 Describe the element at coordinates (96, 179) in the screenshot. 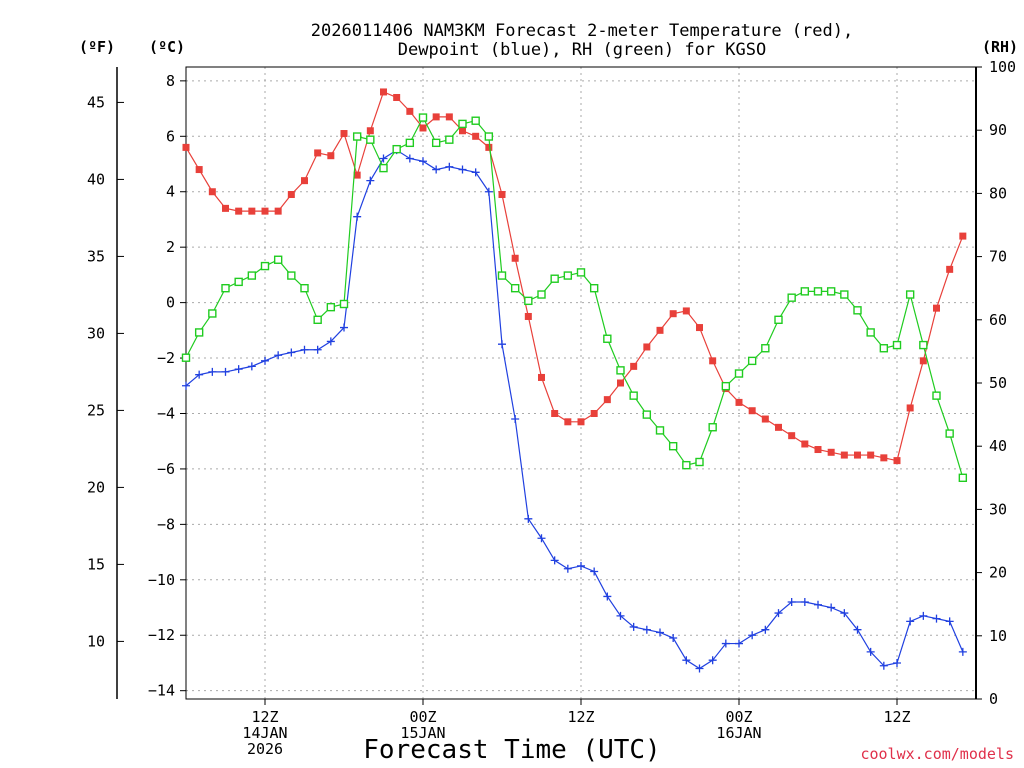

I see `fahrenheit-tick-label: 40` at that location.